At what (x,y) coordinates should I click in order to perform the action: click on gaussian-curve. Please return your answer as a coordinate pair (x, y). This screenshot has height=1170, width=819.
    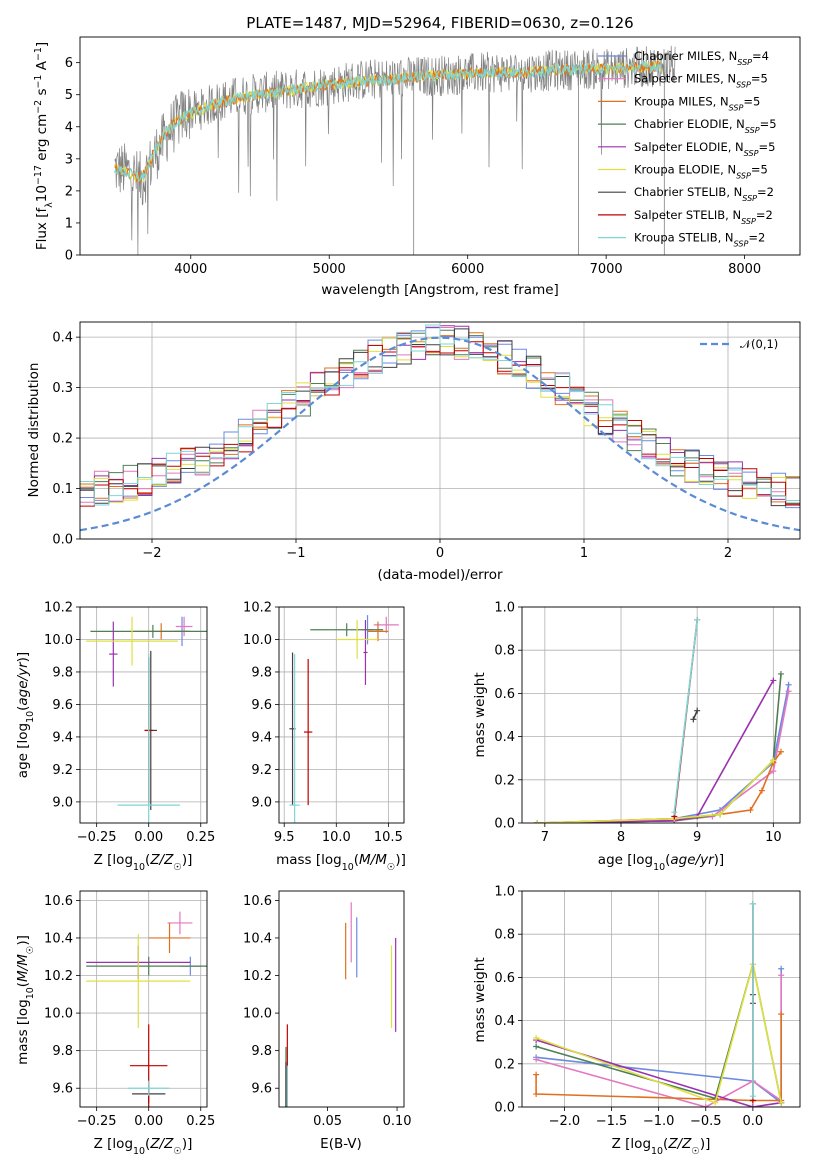
    Looking at the image, I should click on (440, 434).